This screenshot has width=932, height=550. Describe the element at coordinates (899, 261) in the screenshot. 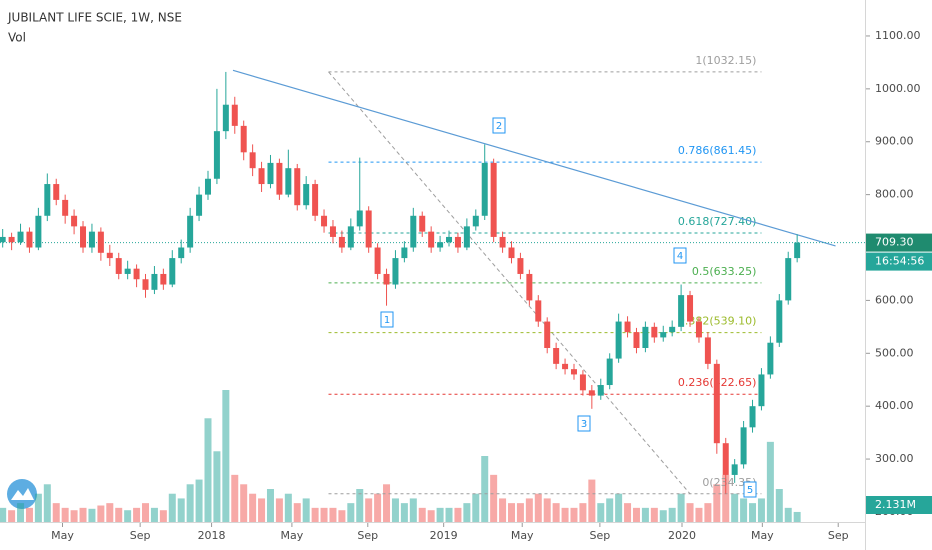

I see `countdown: 16:54:56` at that location.